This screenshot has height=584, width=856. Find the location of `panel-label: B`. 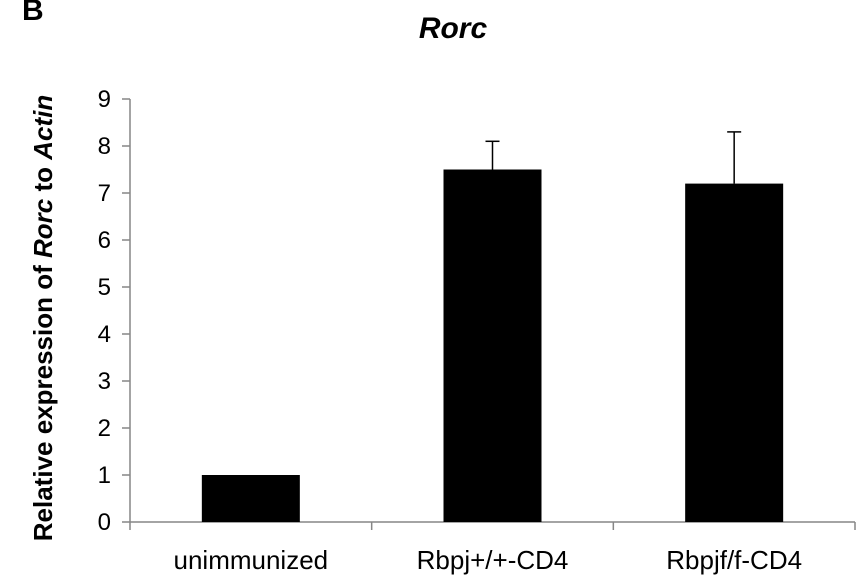

panel-label: B is located at coordinates (33, 13).